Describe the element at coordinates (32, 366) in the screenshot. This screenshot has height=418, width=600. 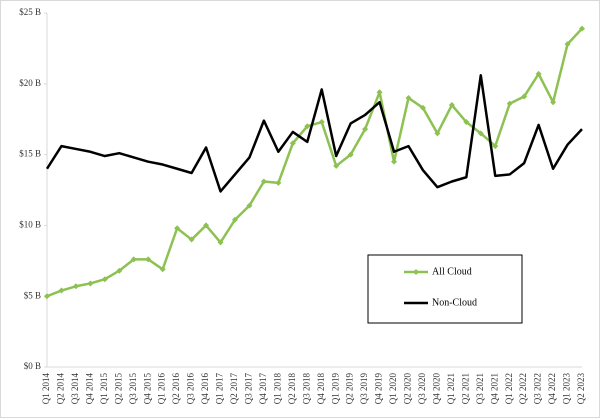
I see `y-tick-label: $0 B` at that location.